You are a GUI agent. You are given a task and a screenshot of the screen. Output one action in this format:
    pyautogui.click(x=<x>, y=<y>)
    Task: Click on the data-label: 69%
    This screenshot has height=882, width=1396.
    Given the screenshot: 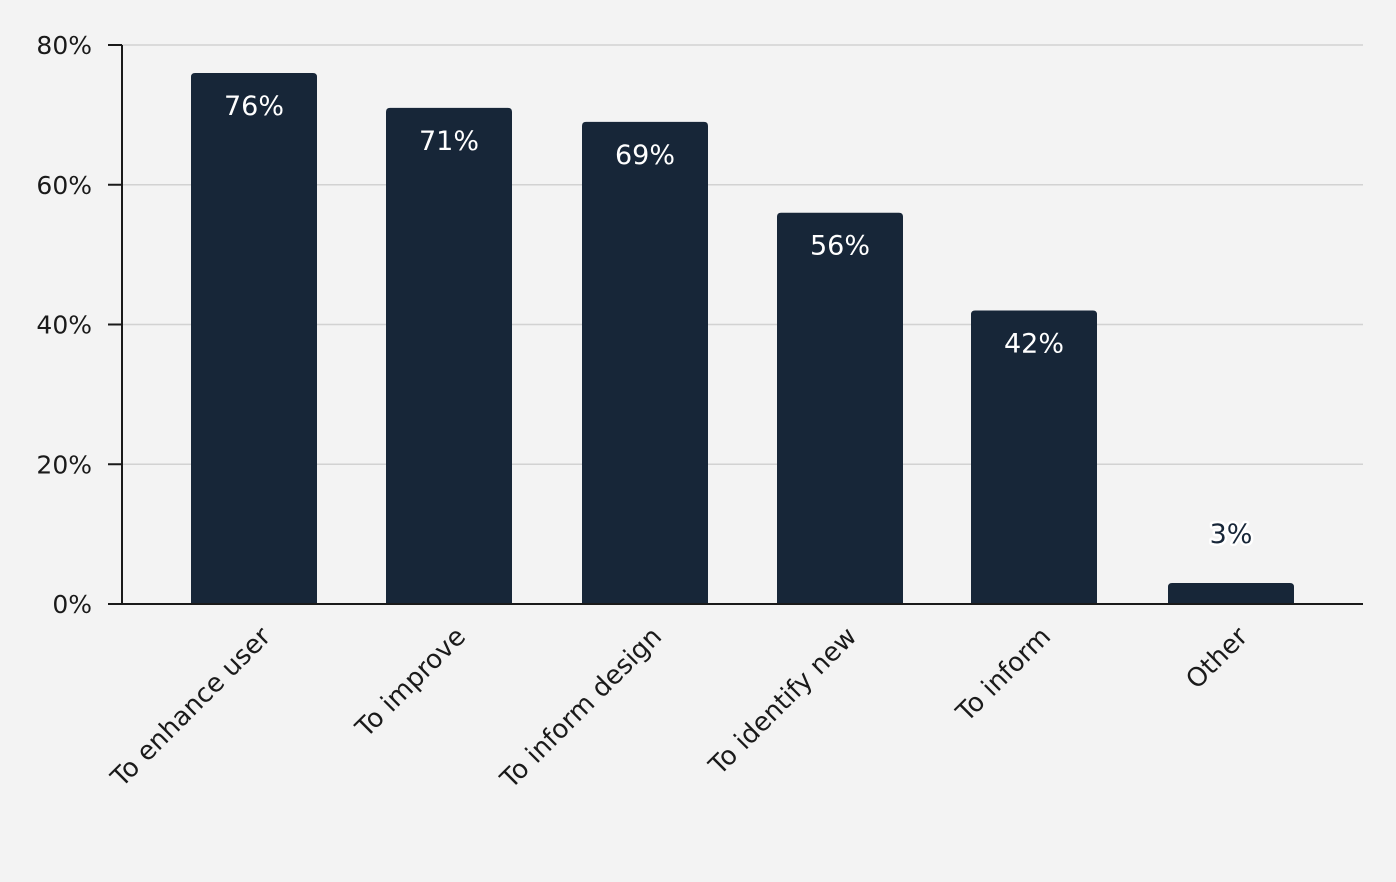 What is the action you would take?
    pyautogui.click(x=645, y=155)
    